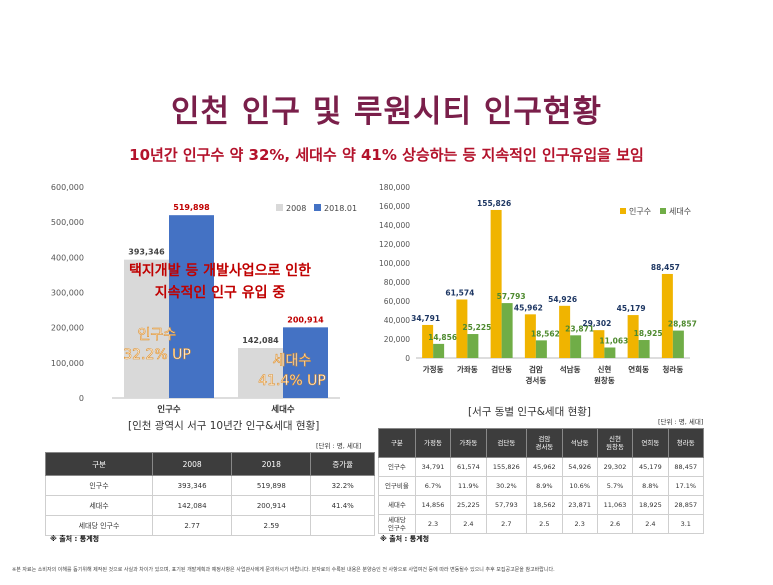 This screenshot has height=585, width=773. Describe the element at coordinates (397, 443) in the screenshot. I see `table-header-cell: 구분` at that location.